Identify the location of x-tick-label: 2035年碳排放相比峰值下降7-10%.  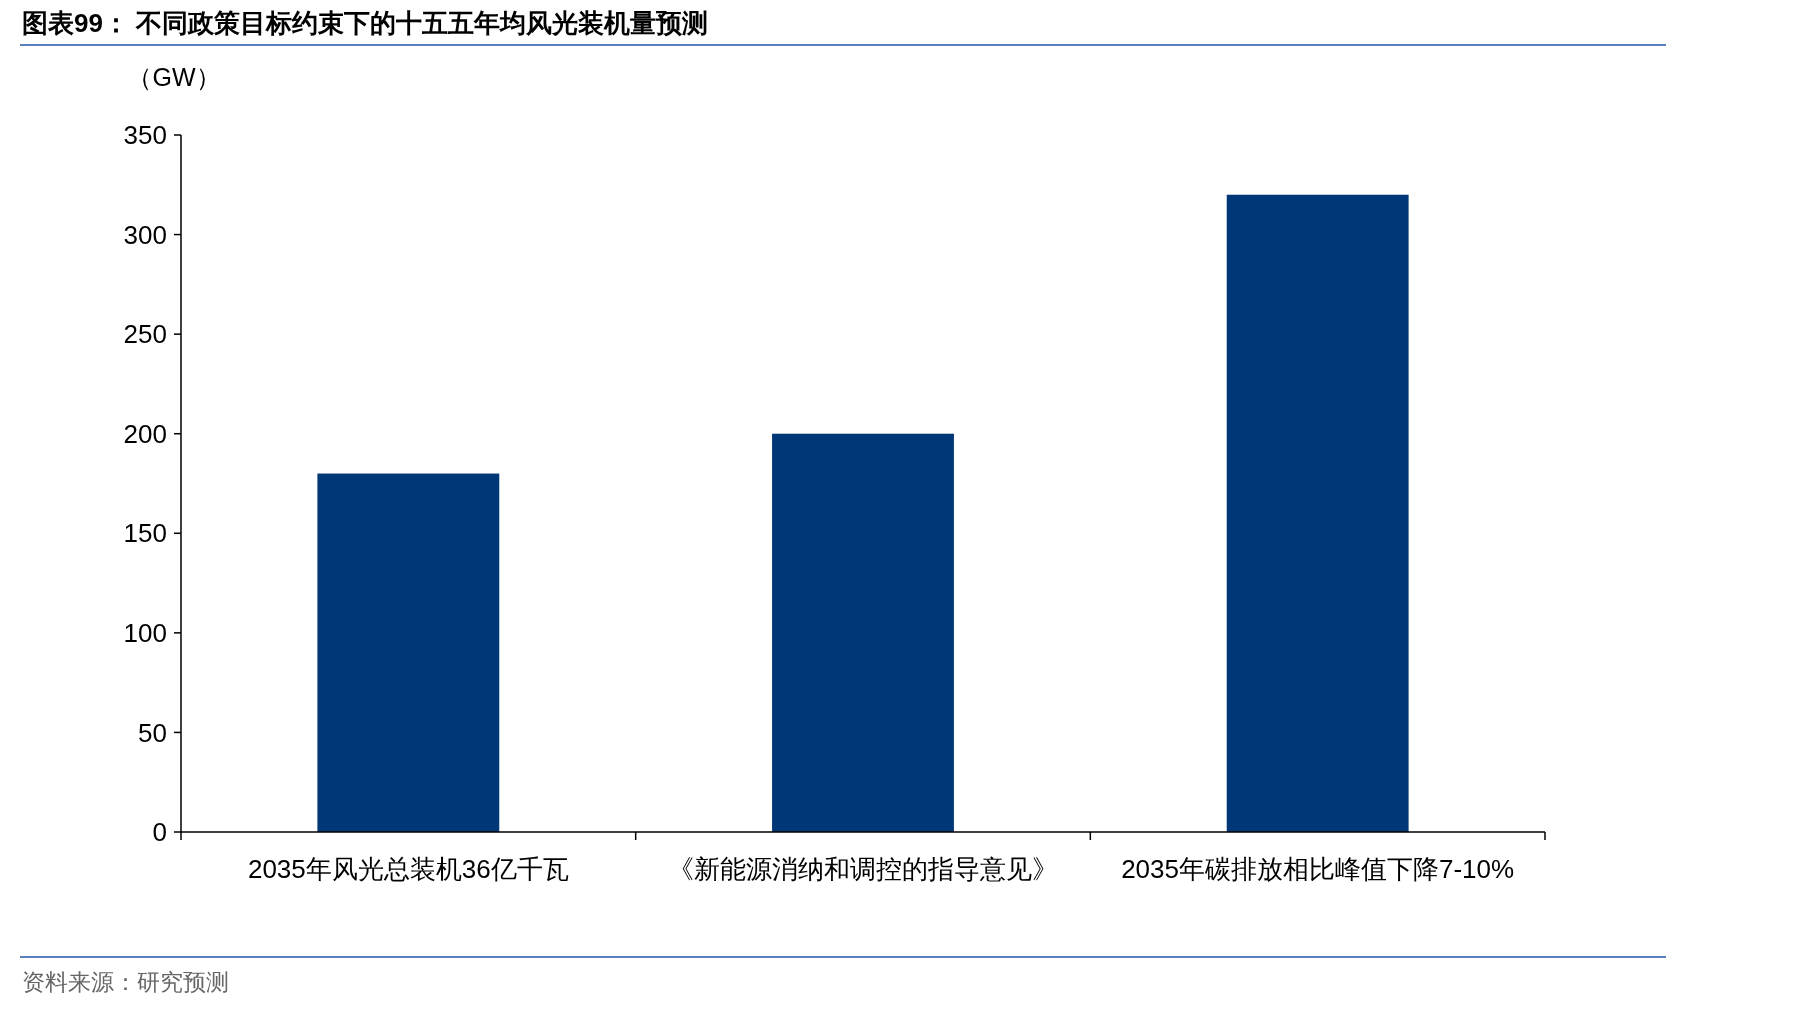
(1318, 869).